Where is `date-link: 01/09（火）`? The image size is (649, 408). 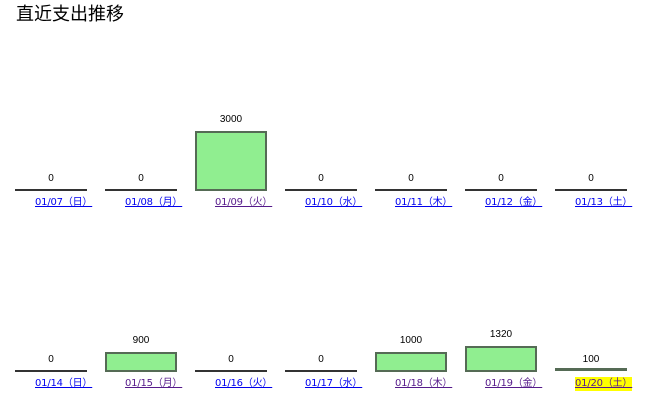 date-link: 01/09（火） is located at coordinates (244, 202).